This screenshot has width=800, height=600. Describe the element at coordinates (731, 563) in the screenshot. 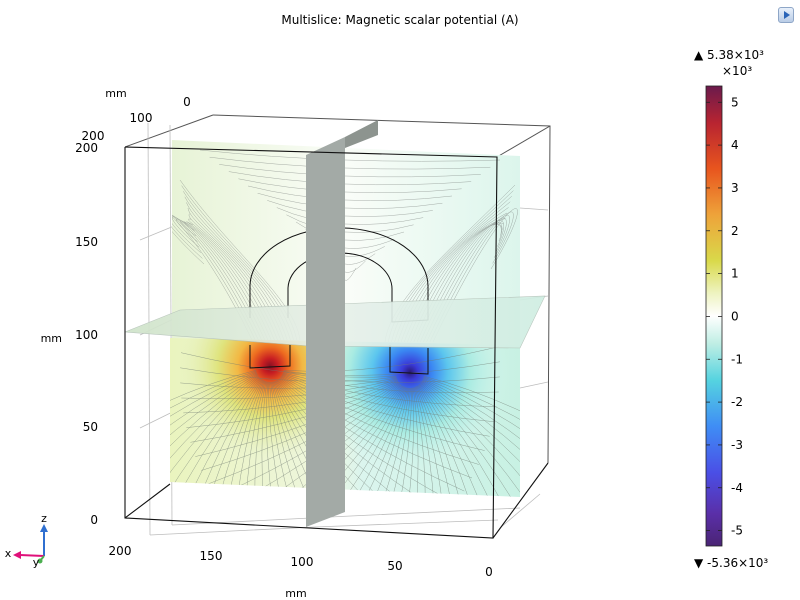

I see `colorbar-min-label: ▼ -5.36×10³` at that location.